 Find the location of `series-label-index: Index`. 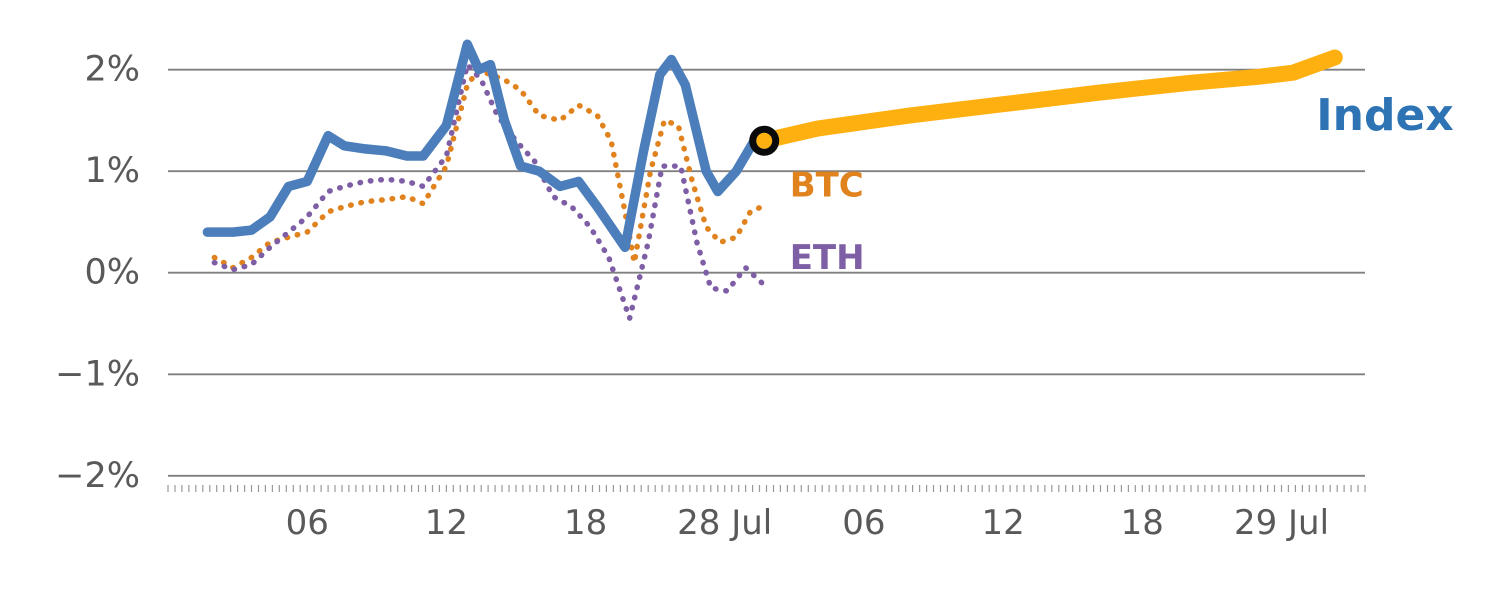

series-label-index: Index is located at coordinates (1384, 115).